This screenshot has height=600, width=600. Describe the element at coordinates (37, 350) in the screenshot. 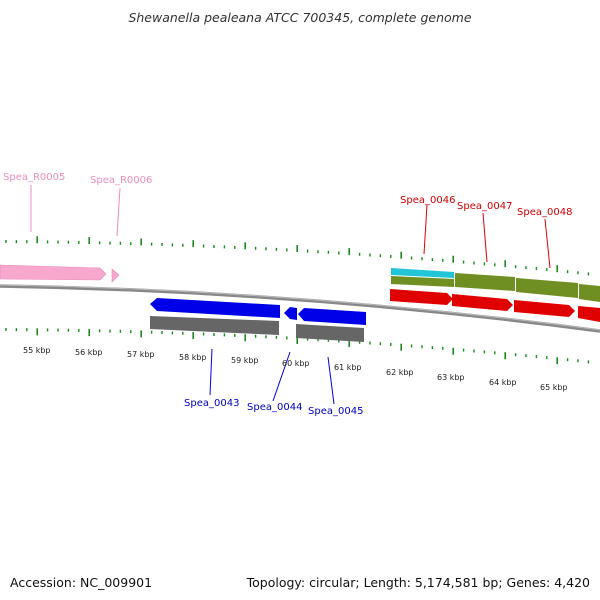

I see `kbp-label: 55 kbp` at that location.